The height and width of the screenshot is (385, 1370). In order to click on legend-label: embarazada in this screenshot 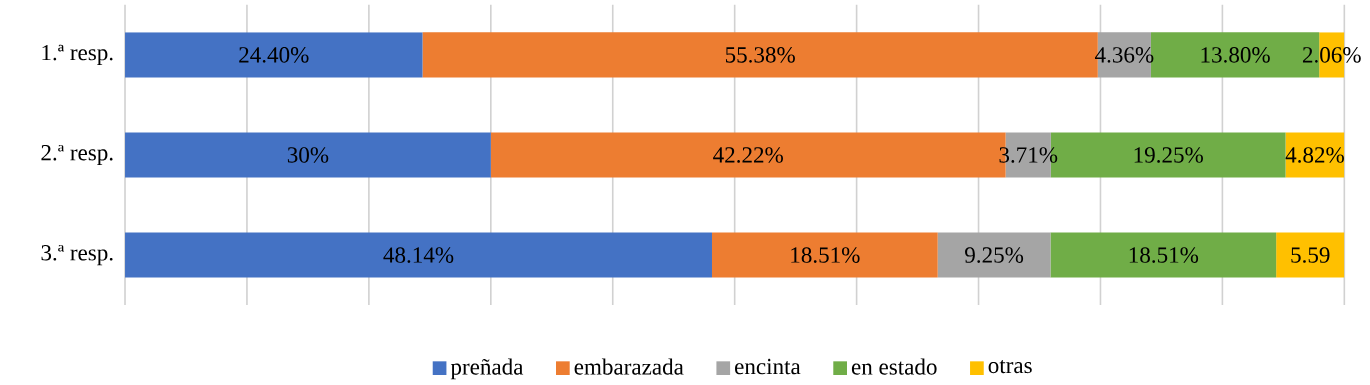, I will do `click(629, 366)`.